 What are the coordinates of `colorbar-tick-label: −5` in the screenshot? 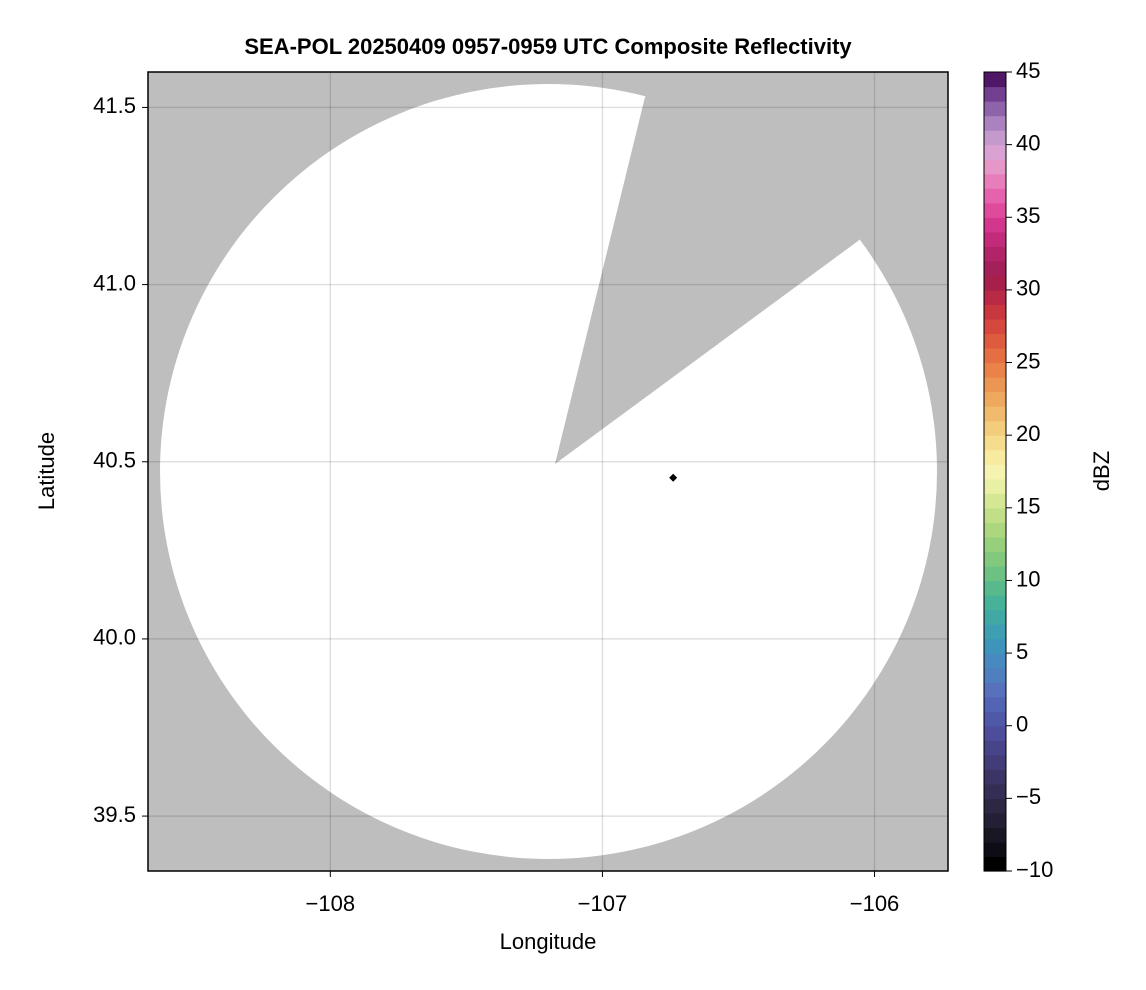 It's located at (1028, 796).